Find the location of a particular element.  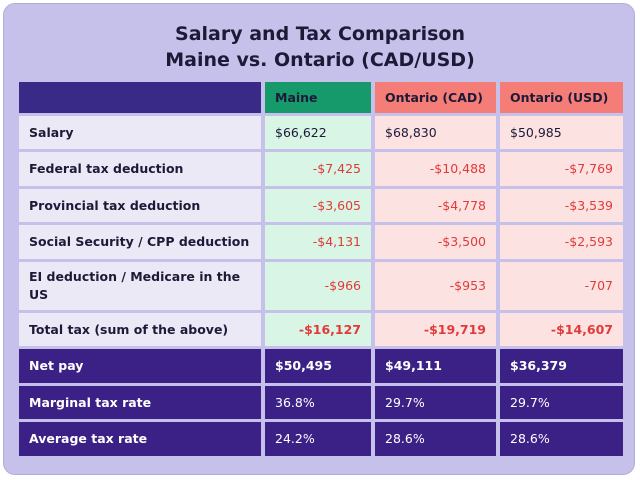

row-label: Social Security / CPP deduction is located at coordinates (140, 242).